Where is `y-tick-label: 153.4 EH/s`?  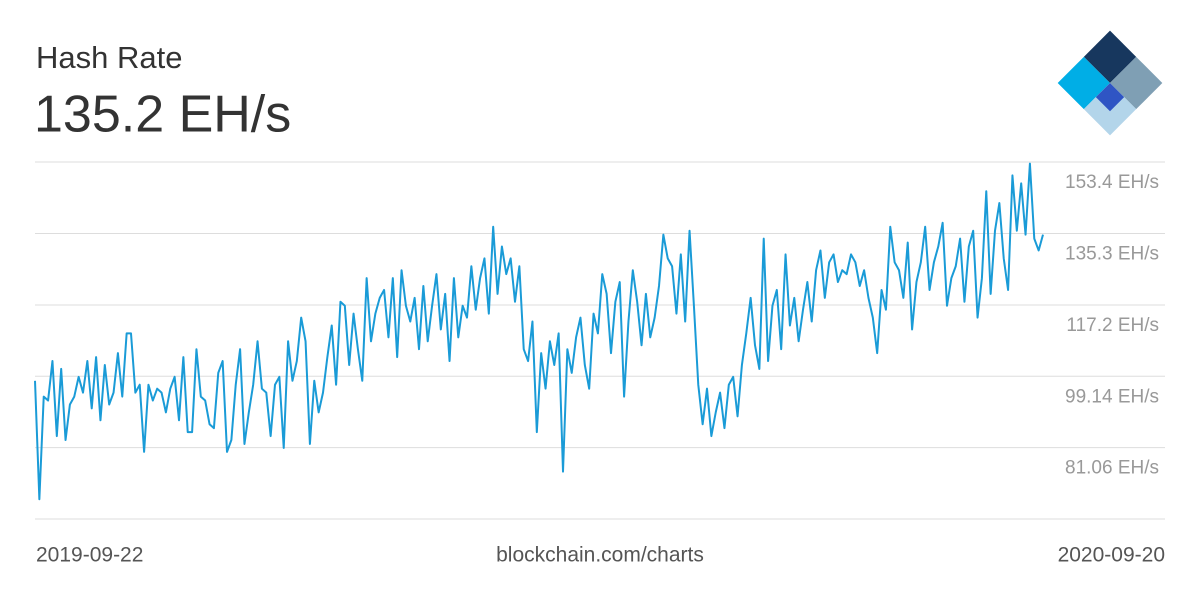 y-tick-label: 153.4 EH/s is located at coordinates (1112, 182).